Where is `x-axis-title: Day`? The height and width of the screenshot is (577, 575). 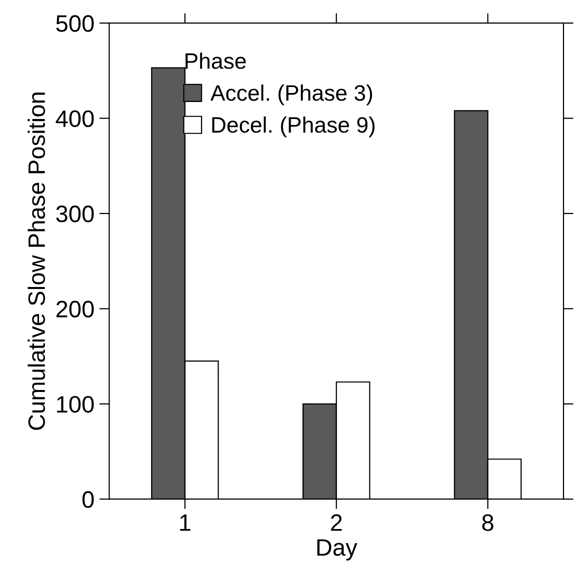 x-axis-title: Day is located at coordinates (337, 549).